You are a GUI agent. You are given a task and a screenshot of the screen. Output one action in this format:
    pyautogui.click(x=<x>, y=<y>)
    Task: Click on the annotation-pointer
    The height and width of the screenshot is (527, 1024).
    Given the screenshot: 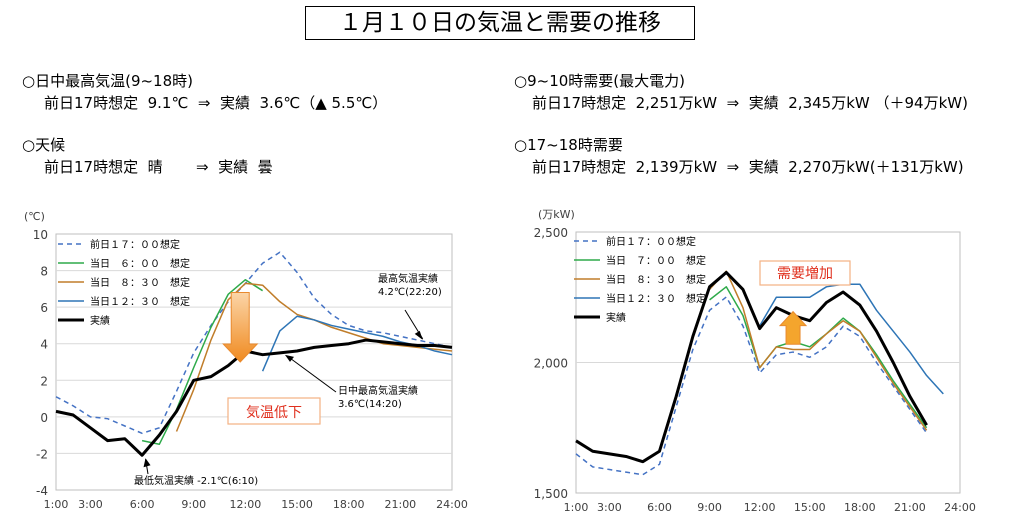 What is the action you would take?
    pyautogui.click(x=311, y=374)
    